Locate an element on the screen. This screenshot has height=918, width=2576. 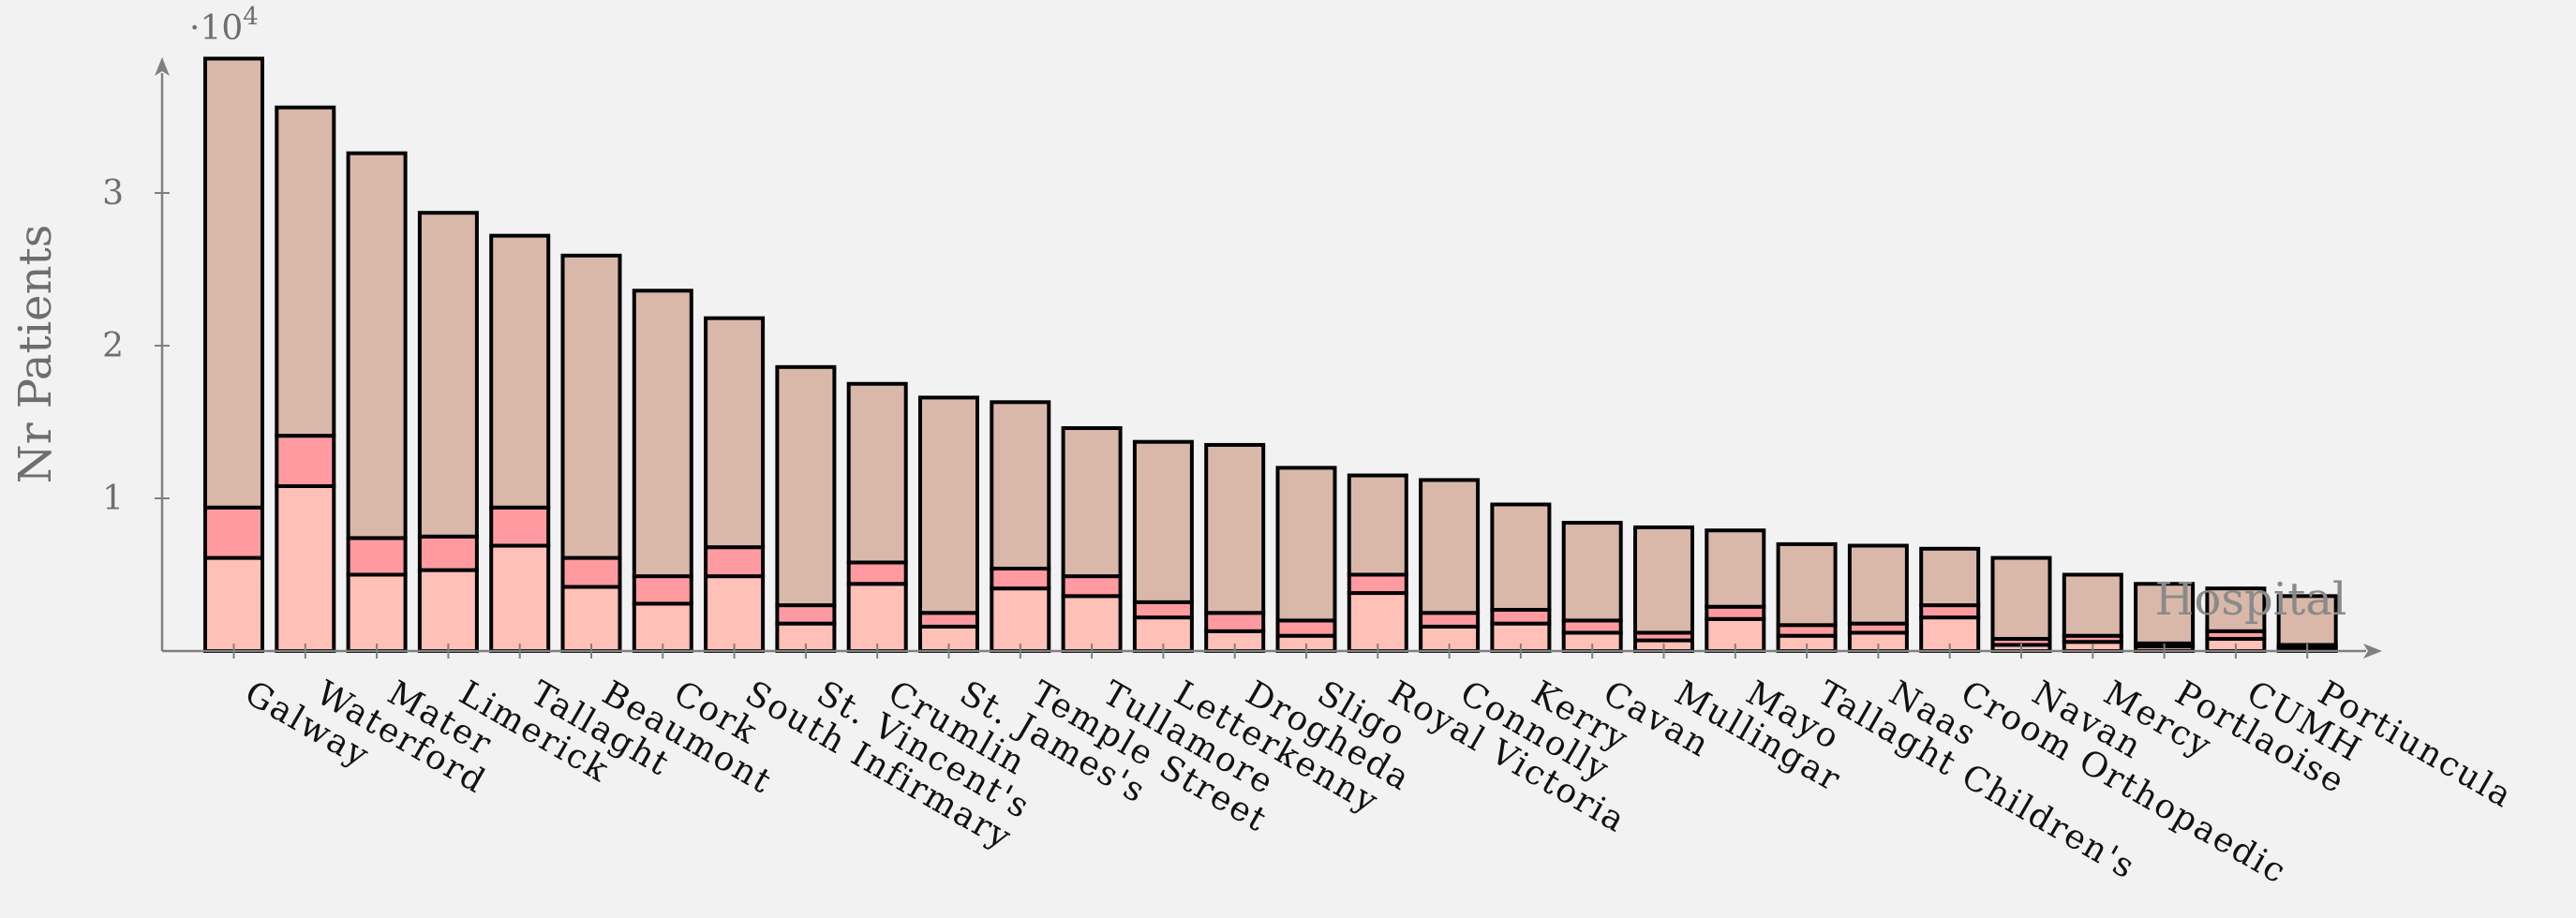
y-axis-title: Nr Patients is located at coordinates (35, 354).